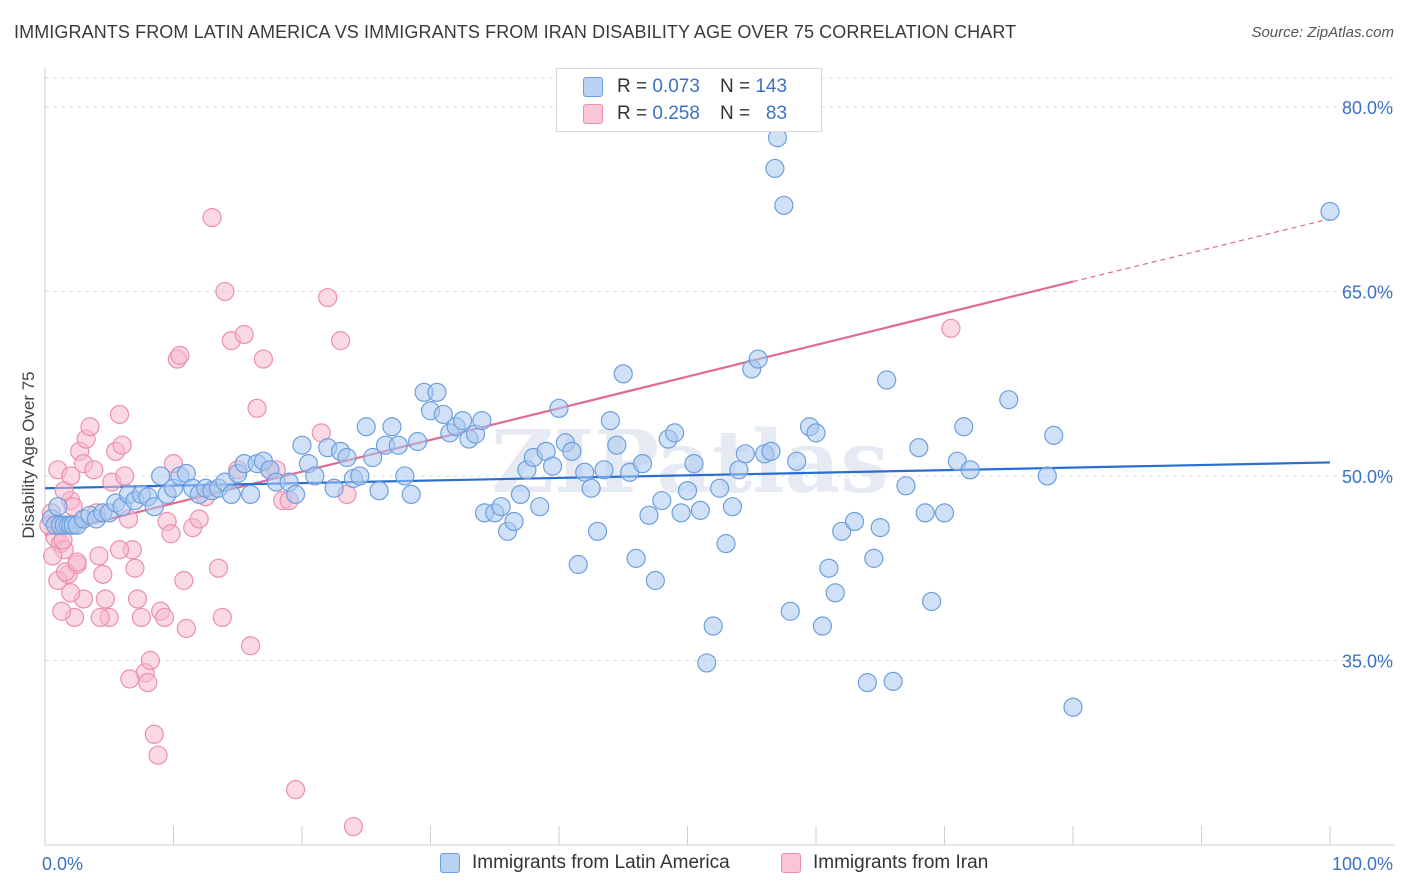 The height and width of the screenshot is (892, 1406). I want to click on x-tick-label: 100.0%, so click(1362, 864).